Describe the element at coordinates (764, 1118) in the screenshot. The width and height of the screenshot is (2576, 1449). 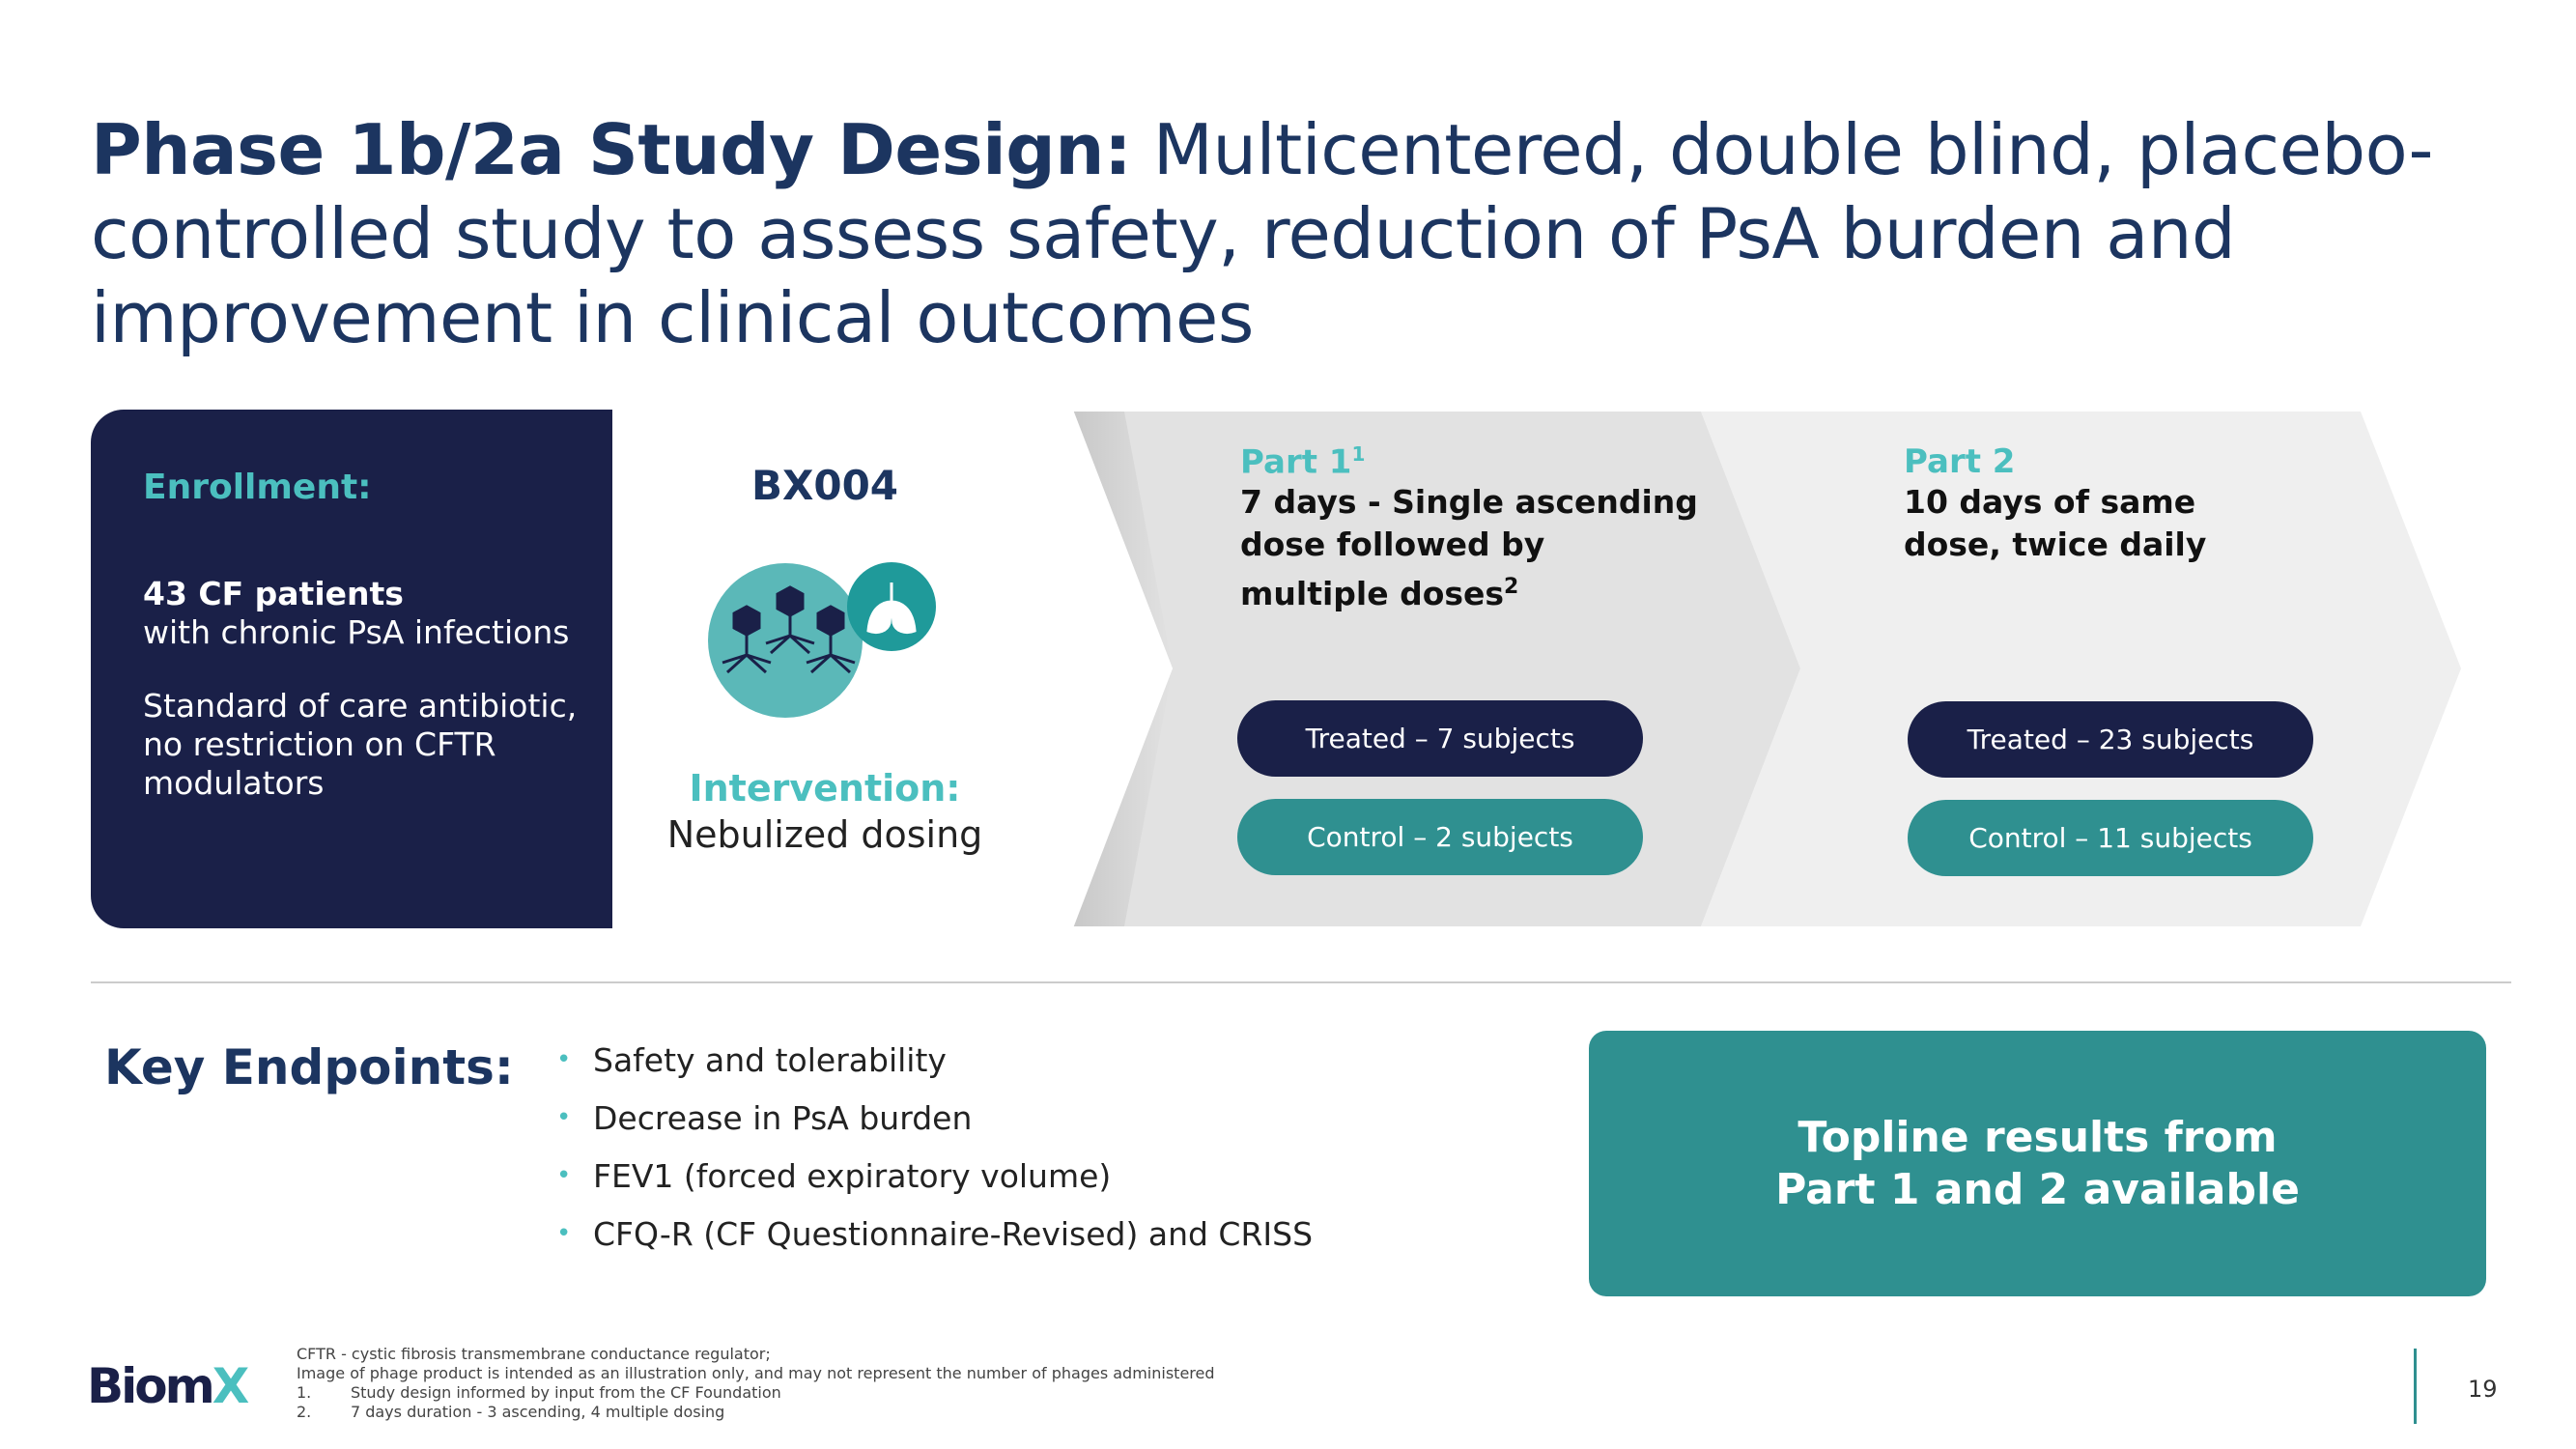
I see `endpoint-item: Decrease in PsA burden` at that location.